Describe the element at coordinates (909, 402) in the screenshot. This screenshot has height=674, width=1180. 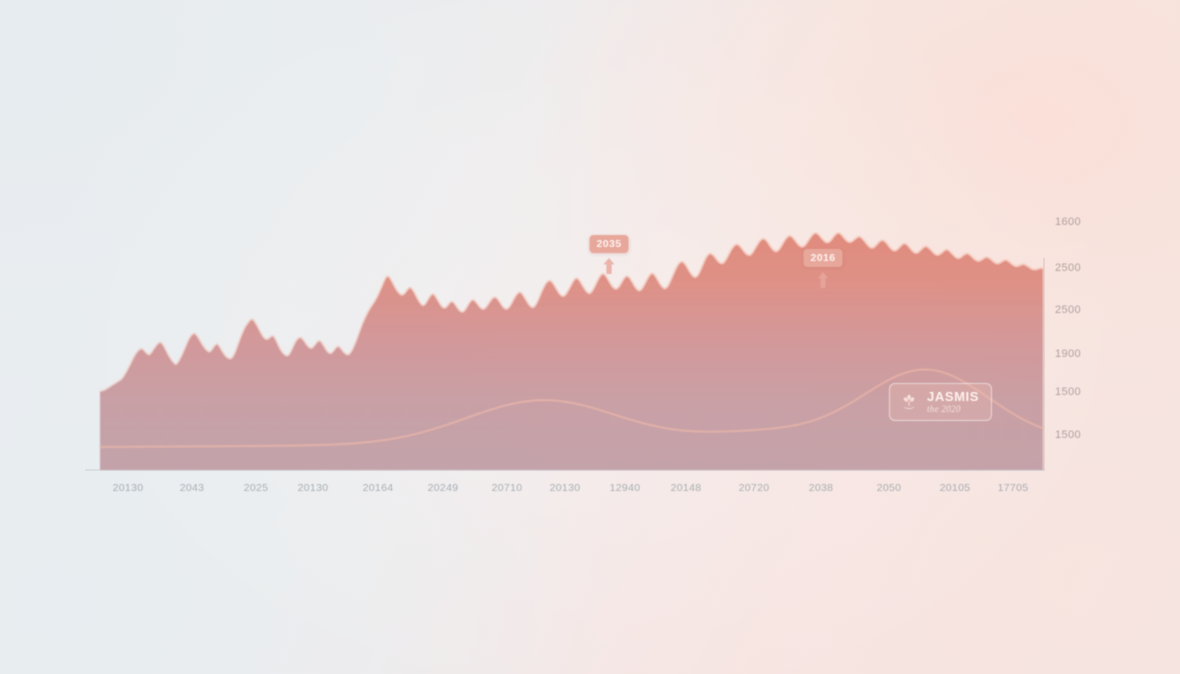
I see `flower-icon` at that location.